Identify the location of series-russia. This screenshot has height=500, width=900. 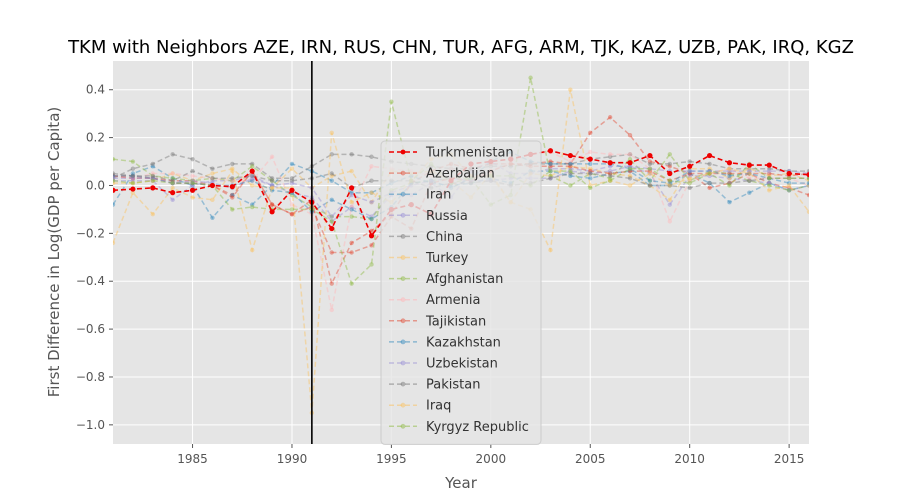
(461, 191).